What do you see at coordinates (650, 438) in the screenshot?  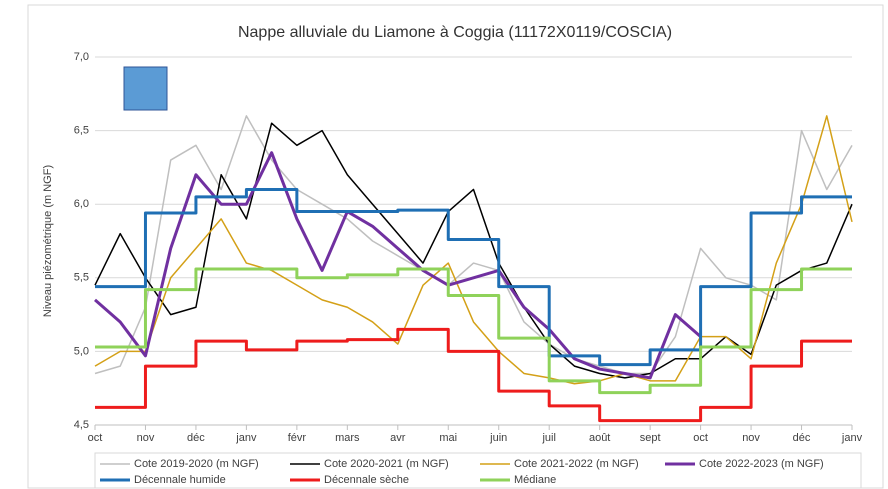 I see `x-tick-label: sept` at bounding box center [650, 438].